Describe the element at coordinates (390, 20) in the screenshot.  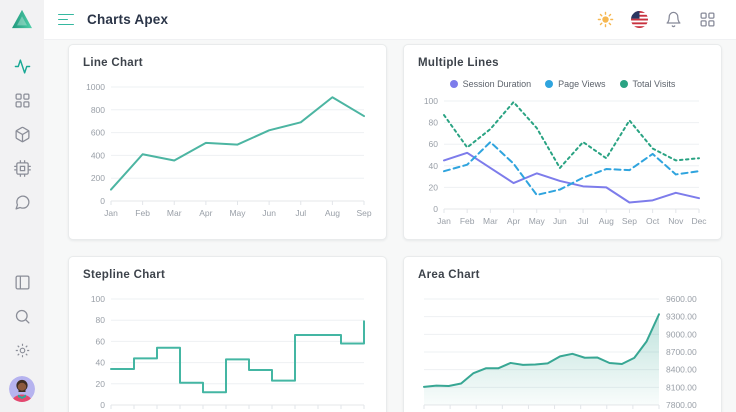
I see `topbar: Charts Apex` at that location.